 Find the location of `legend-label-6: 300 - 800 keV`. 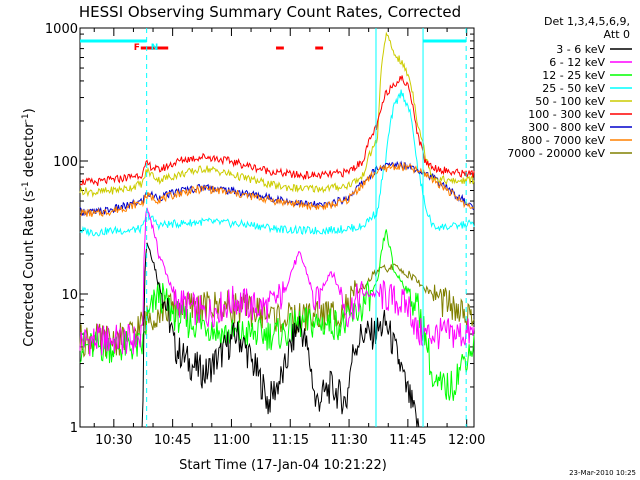

legend-label-6: 300 - 800 keV is located at coordinates (566, 127).